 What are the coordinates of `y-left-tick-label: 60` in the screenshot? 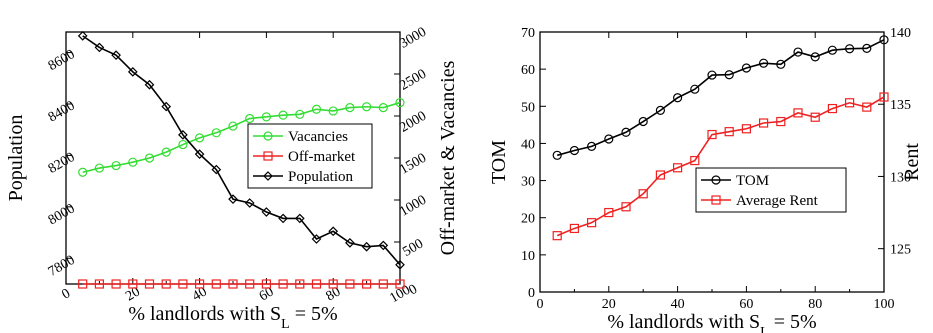 It's located at (528, 70).